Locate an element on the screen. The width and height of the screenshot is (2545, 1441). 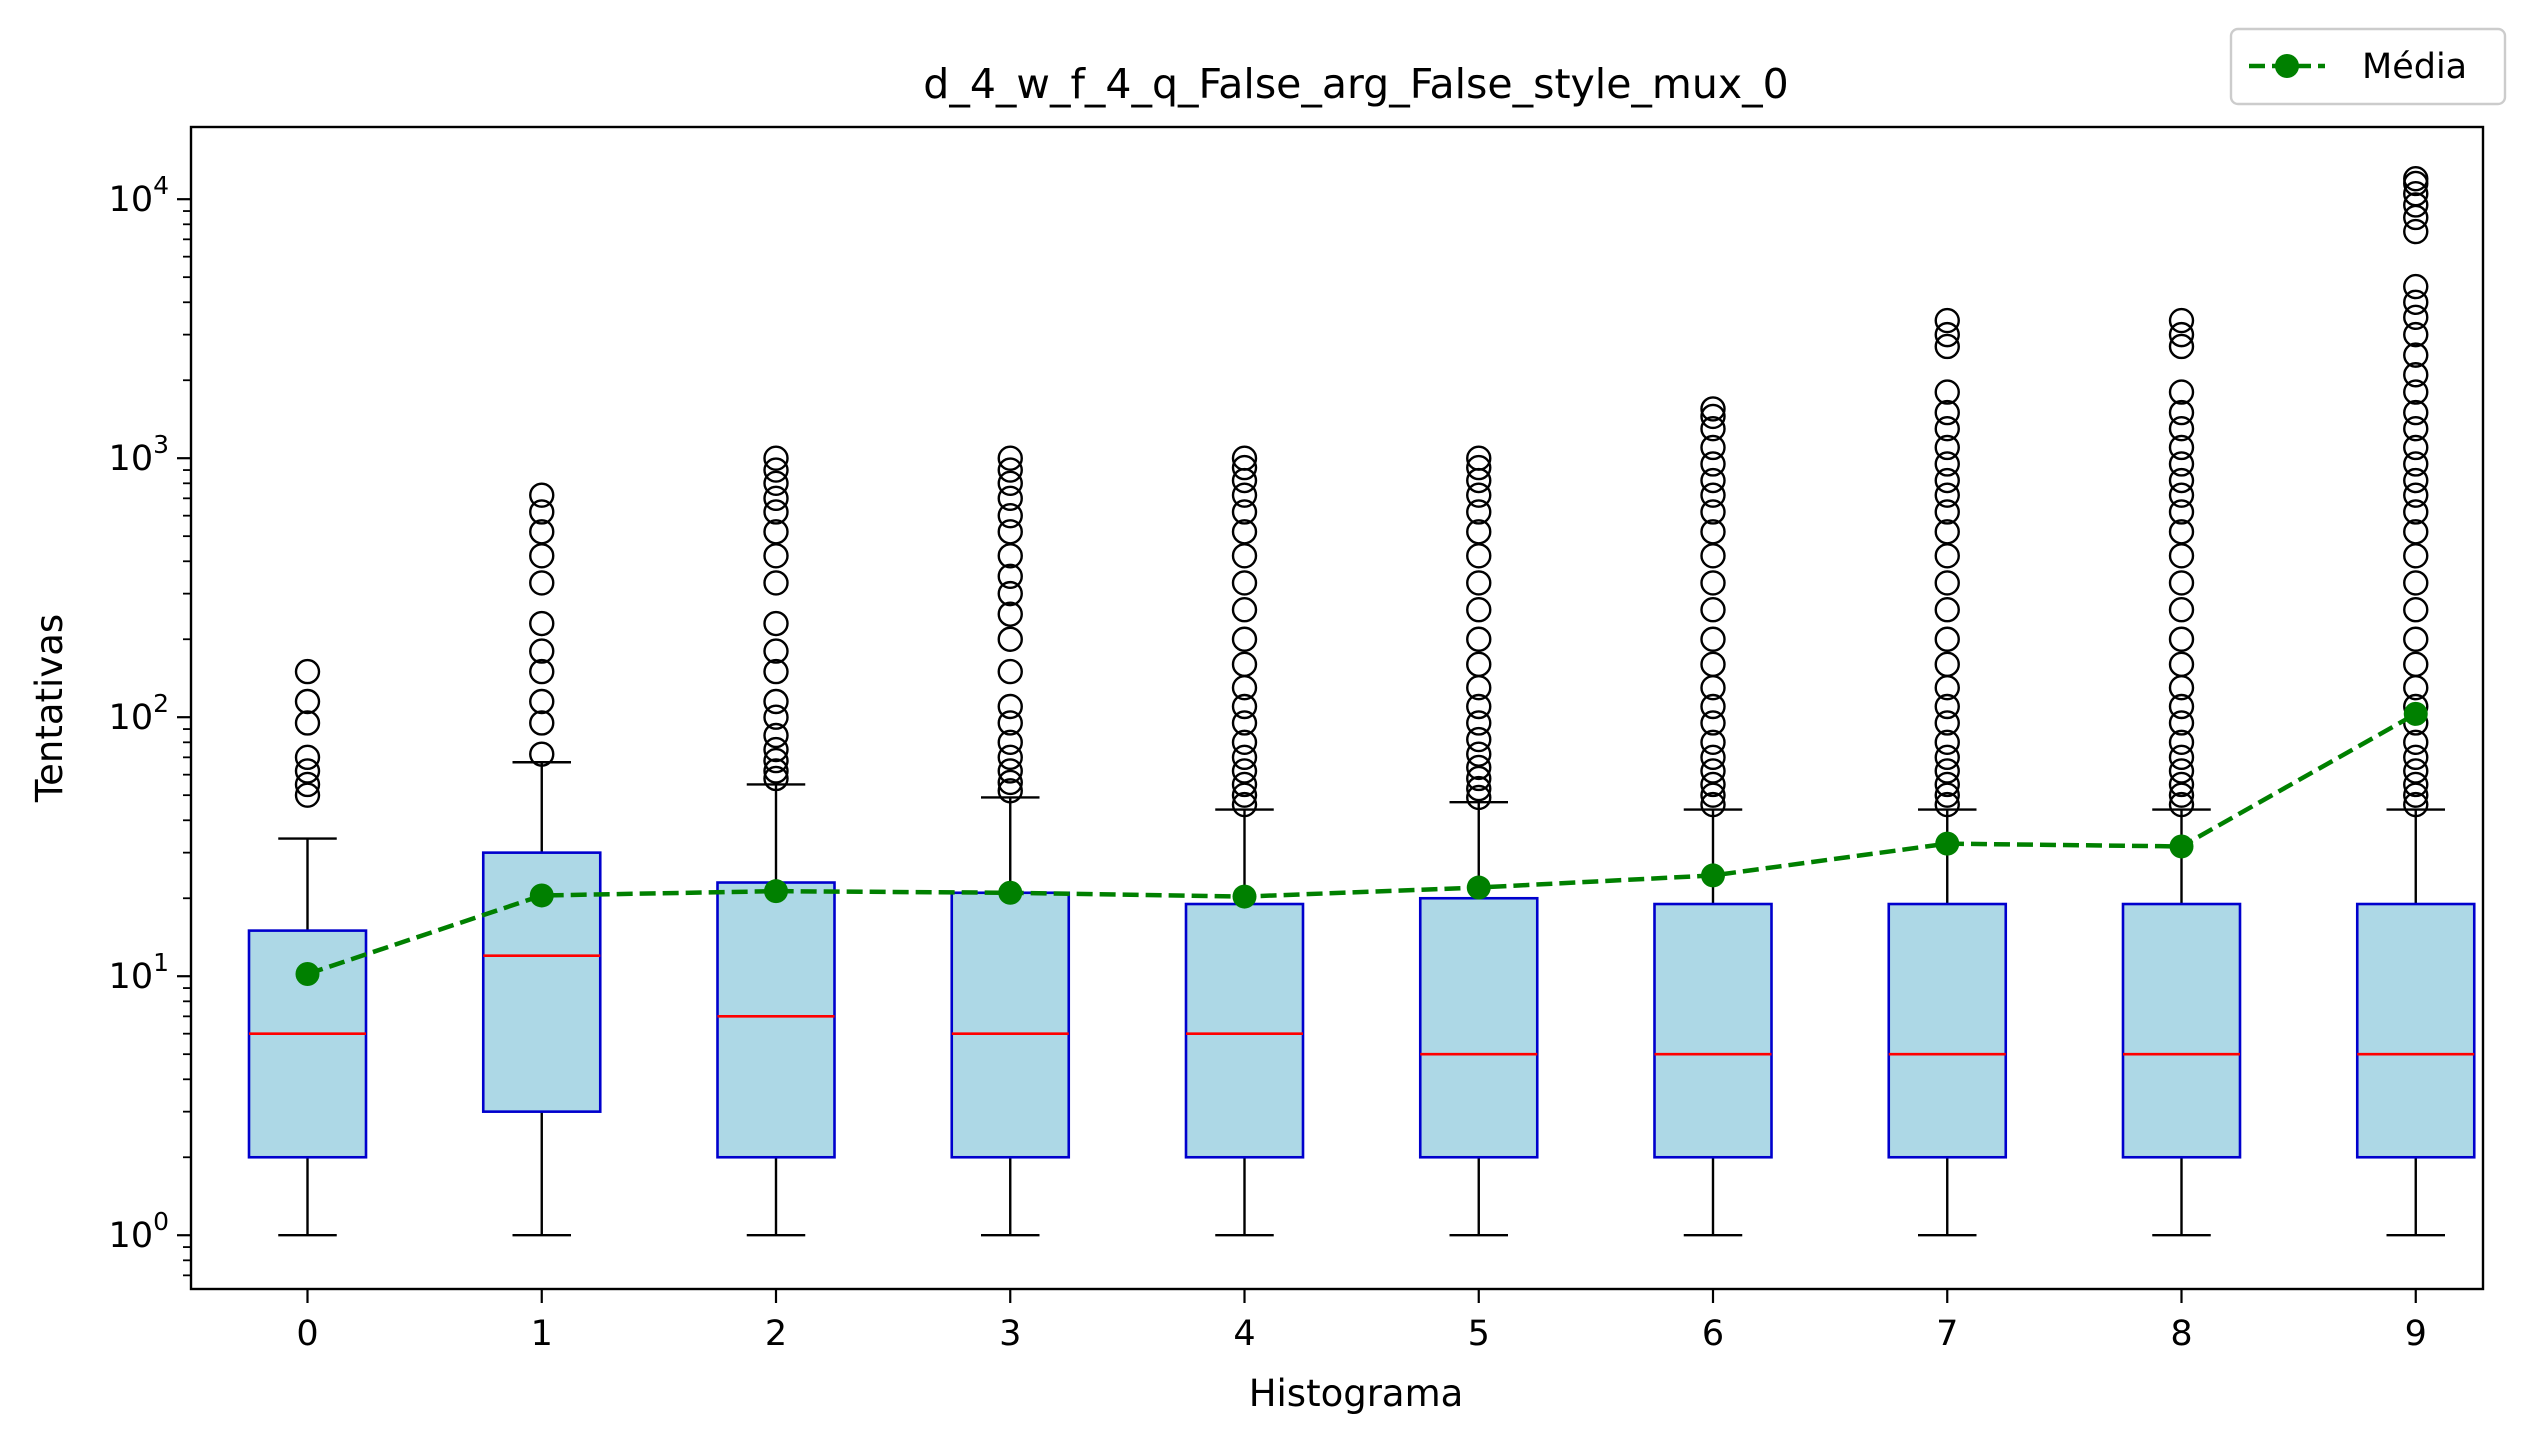
y-tick-exponent: 1 is located at coordinates (161, 962).